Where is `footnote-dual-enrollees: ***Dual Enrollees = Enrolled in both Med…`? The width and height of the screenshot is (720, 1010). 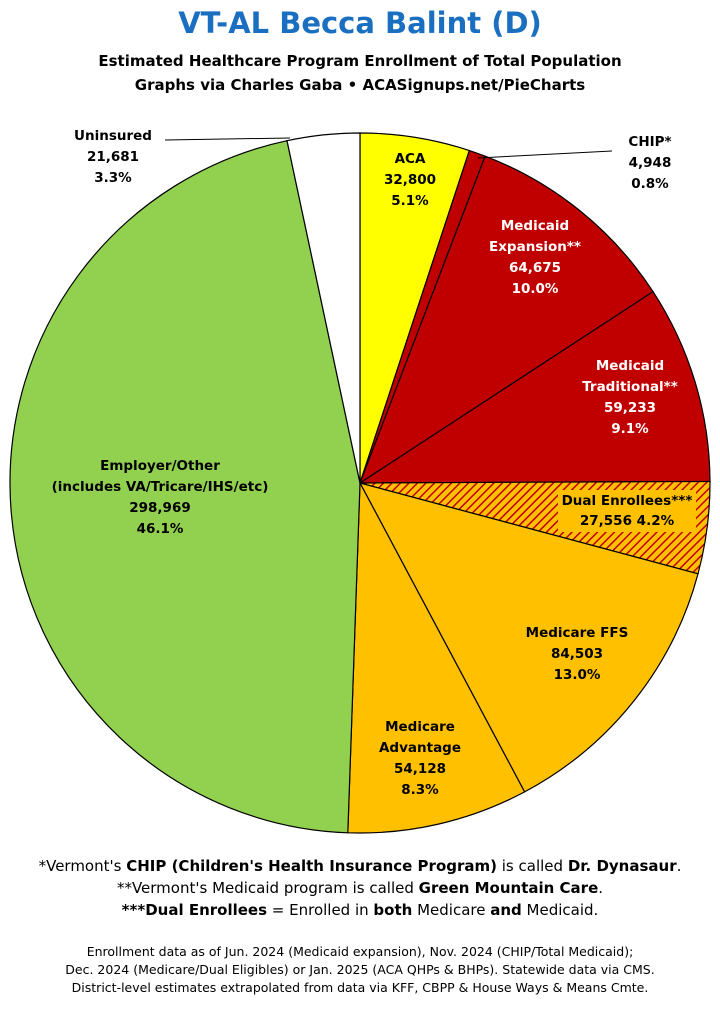 footnote-dual-enrollees: ***Dual Enrollees = Enrolled in both Med… is located at coordinates (360, 910).